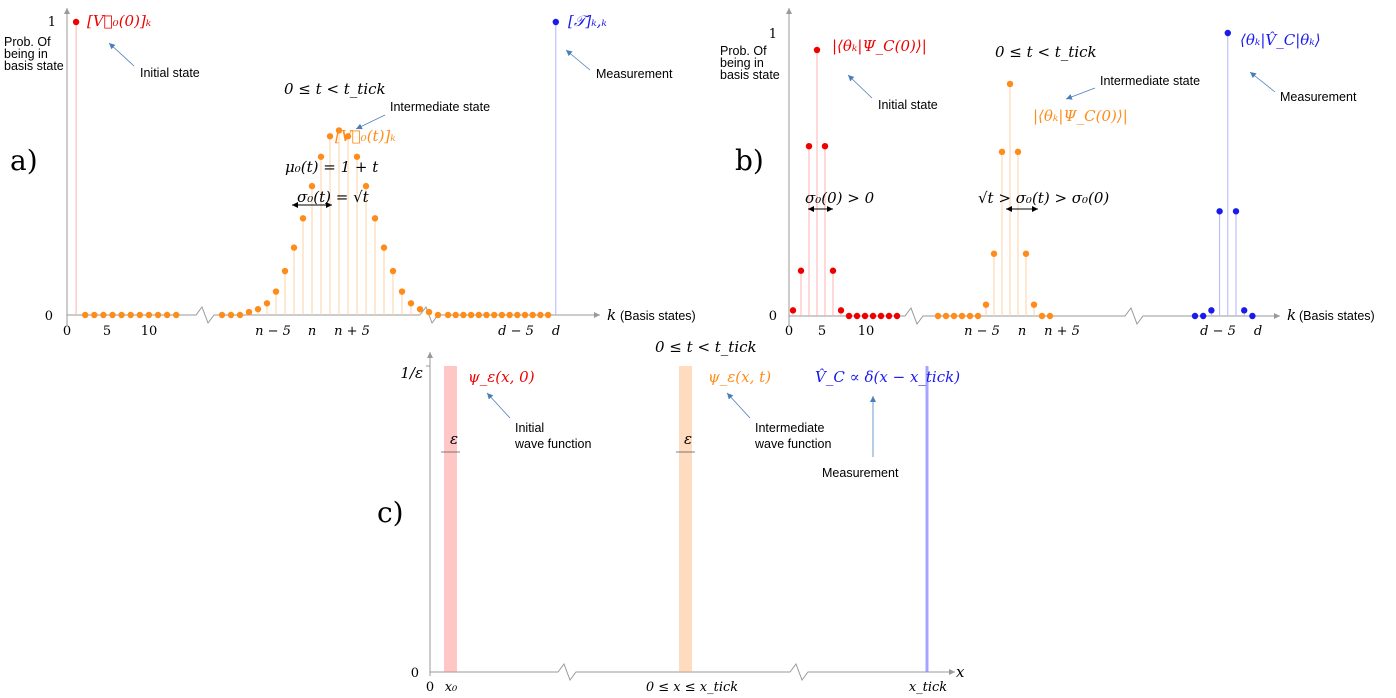 This screenshot has width=1396, height=698. What do you see at coordinates (516, 331) in the screenshot?
I see `panel-a-xtick: d − 5` at bounding box center [516, 331].